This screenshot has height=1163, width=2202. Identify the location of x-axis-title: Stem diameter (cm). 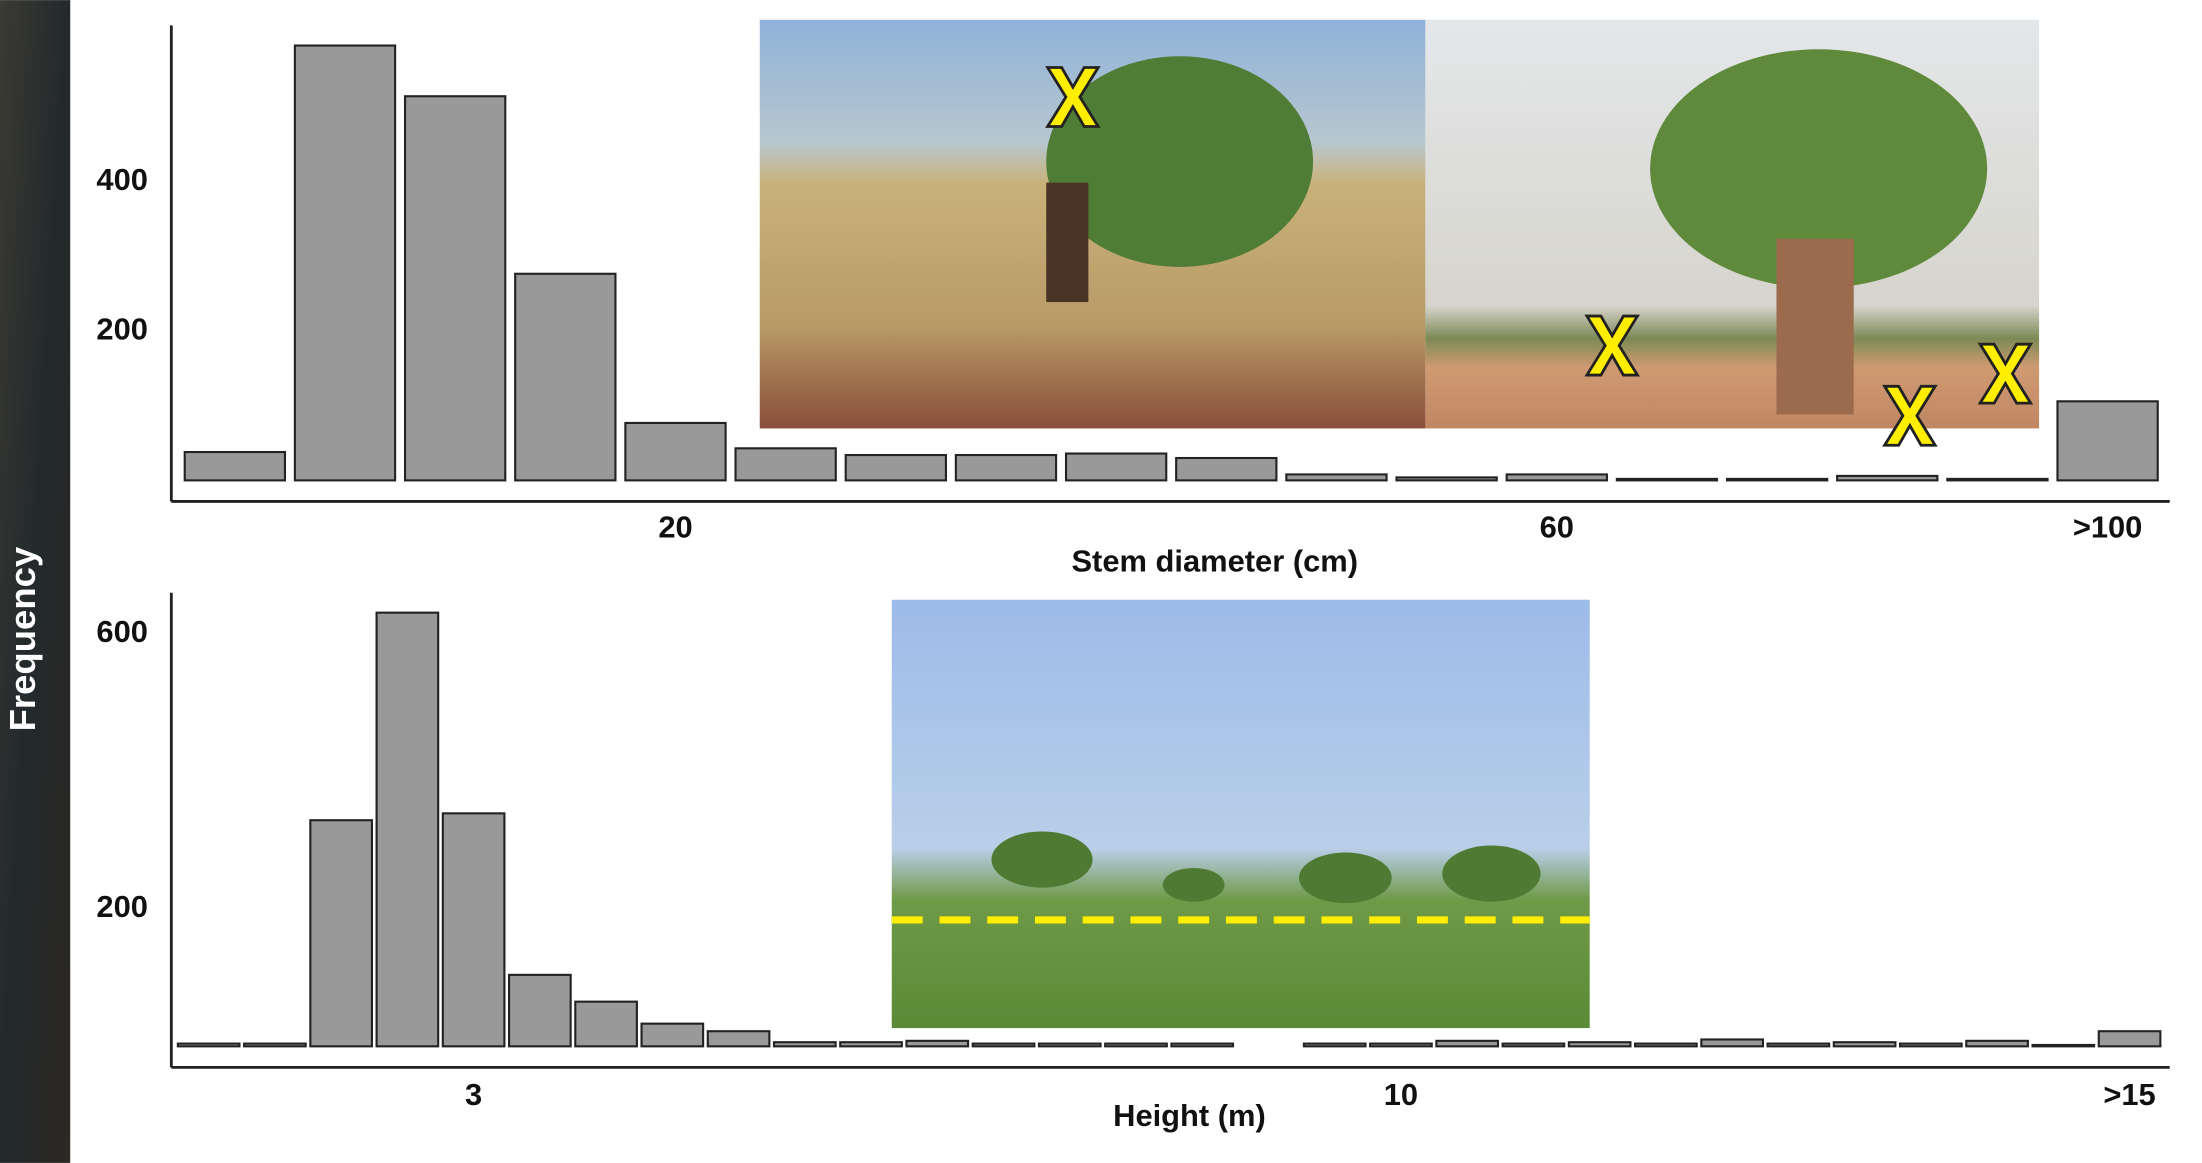
(1214, 560).